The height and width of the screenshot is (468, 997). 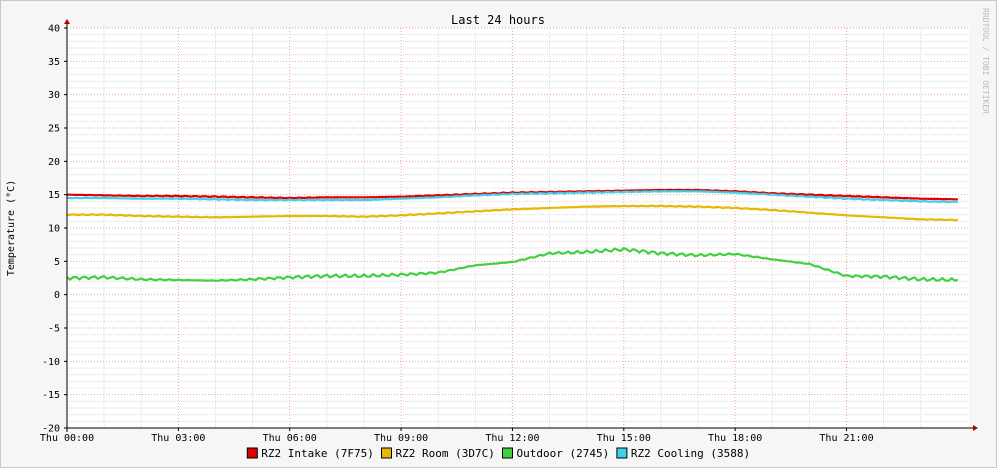 I want to click on legend-label: Outdoor (2745), so click(x=563, y=453).